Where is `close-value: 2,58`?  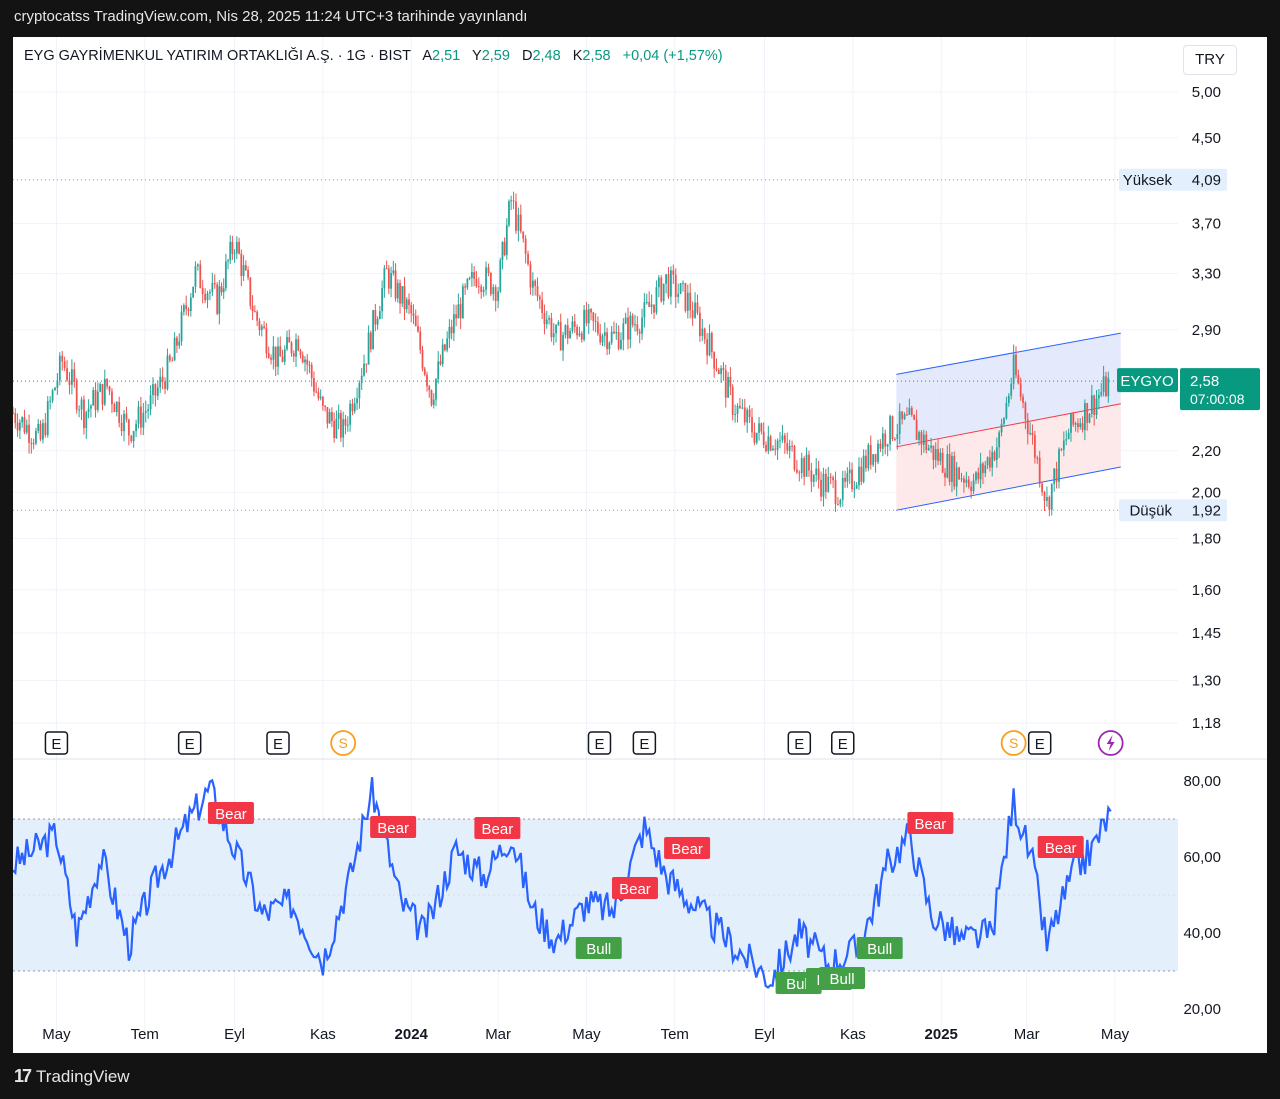
close-value: 2,58 is located at coordinates (596, 56).